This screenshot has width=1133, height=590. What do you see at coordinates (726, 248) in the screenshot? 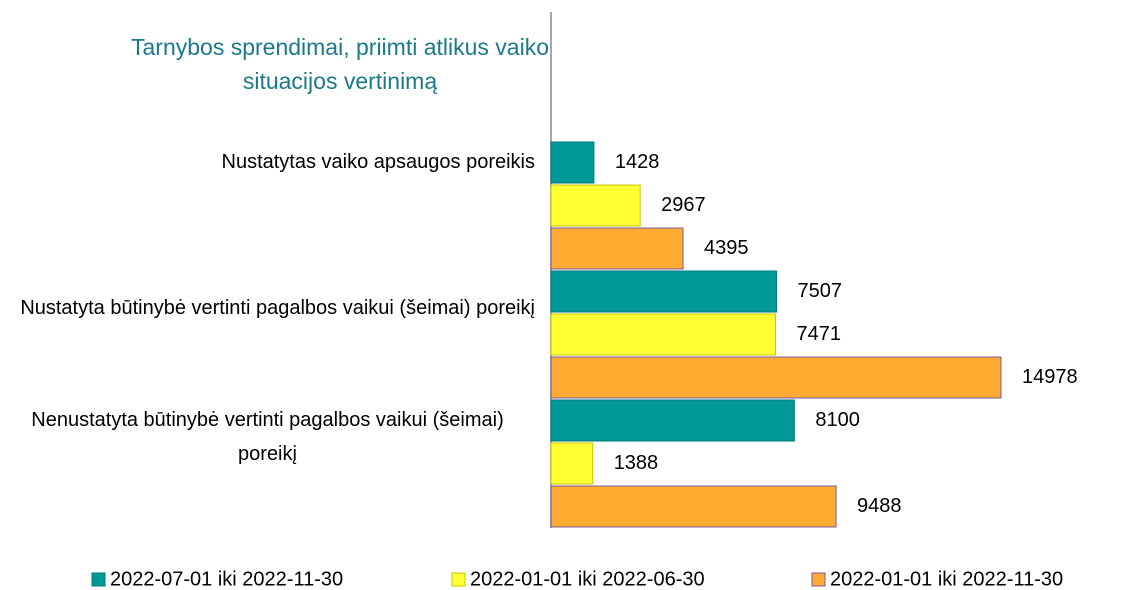
I see `value-label: 4395` at bounding box center [726, 248].